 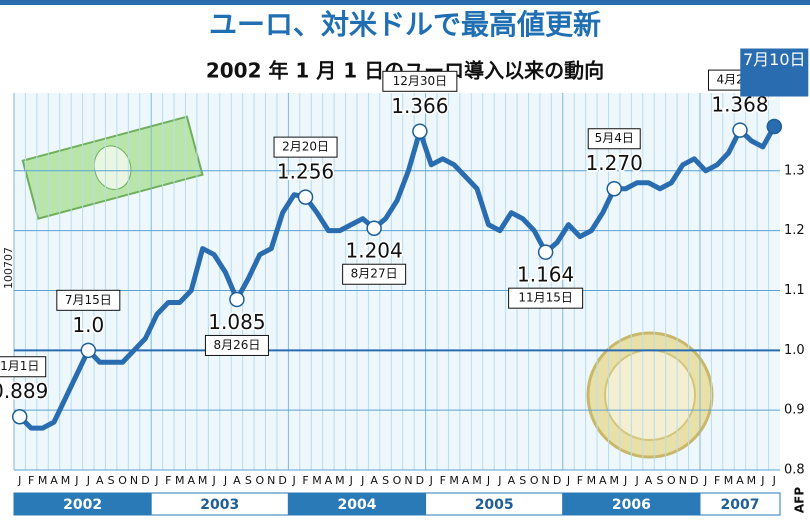 What do you see at coordinates (236, 322) in the screenshot?
I see `value-label: 1.085` at bounding box center [236, 322].